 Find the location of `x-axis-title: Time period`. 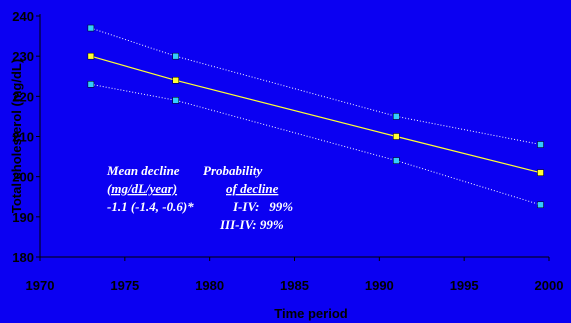

x-axis-title: Time period is located at coordinates (311, 313).